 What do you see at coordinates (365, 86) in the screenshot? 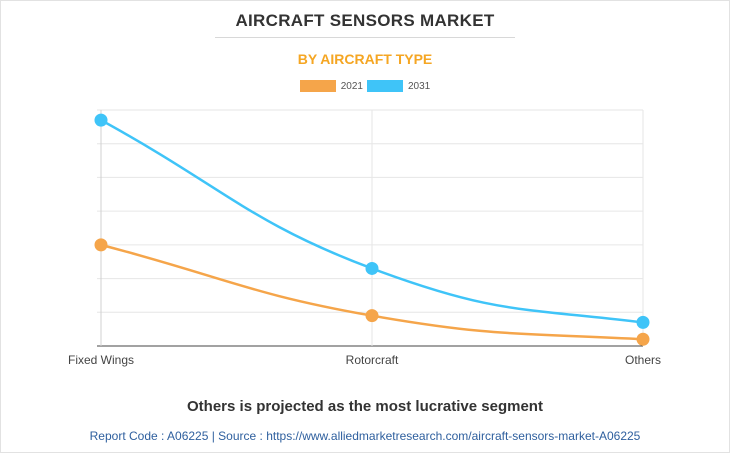
I see `chart-legend: 2021 2031` at bounding box center [365, 86].